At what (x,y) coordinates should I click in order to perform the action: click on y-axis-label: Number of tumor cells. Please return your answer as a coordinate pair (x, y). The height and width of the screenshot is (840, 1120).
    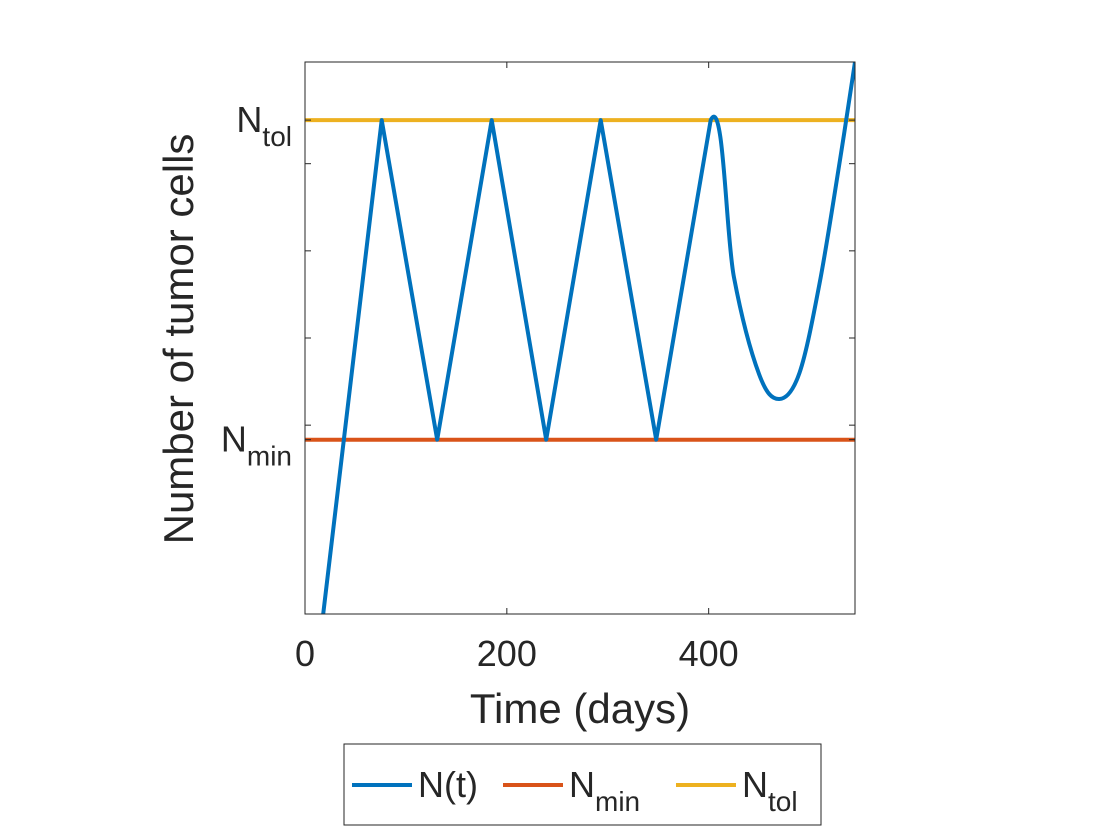
    Looking at the image, I should click on (178, 339).